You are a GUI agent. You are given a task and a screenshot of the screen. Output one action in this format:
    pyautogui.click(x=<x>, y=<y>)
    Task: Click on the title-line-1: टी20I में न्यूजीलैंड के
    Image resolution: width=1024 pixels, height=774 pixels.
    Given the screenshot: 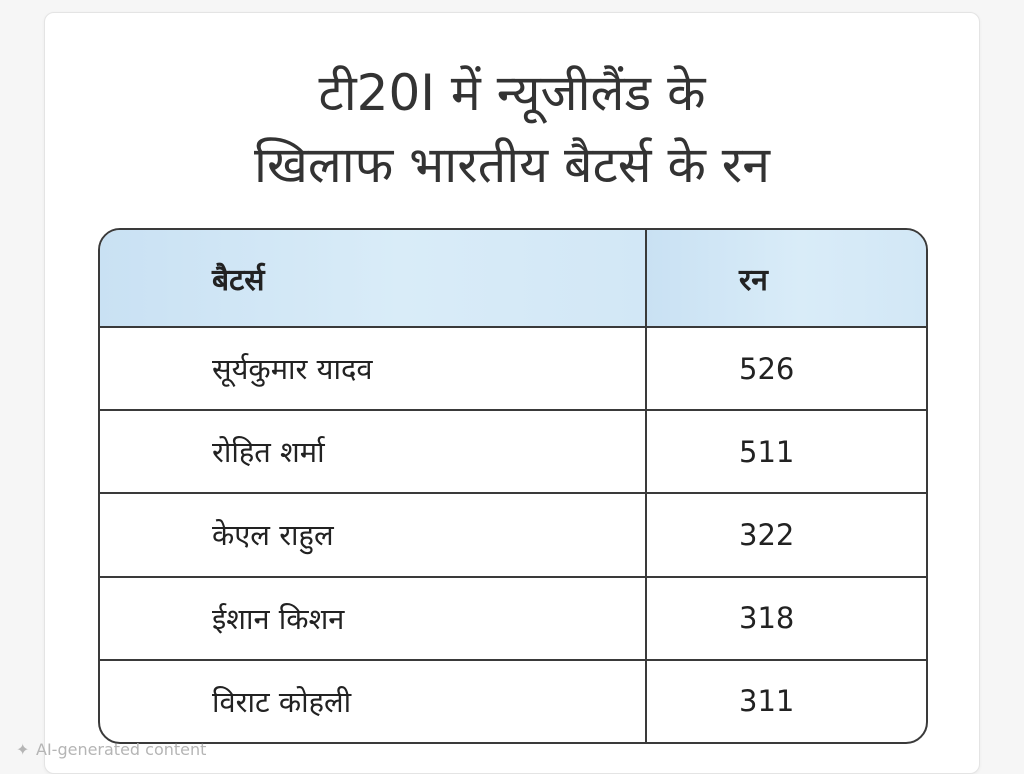 What is the action you would take?
    pyautogui.click(x=512, y=93)
    